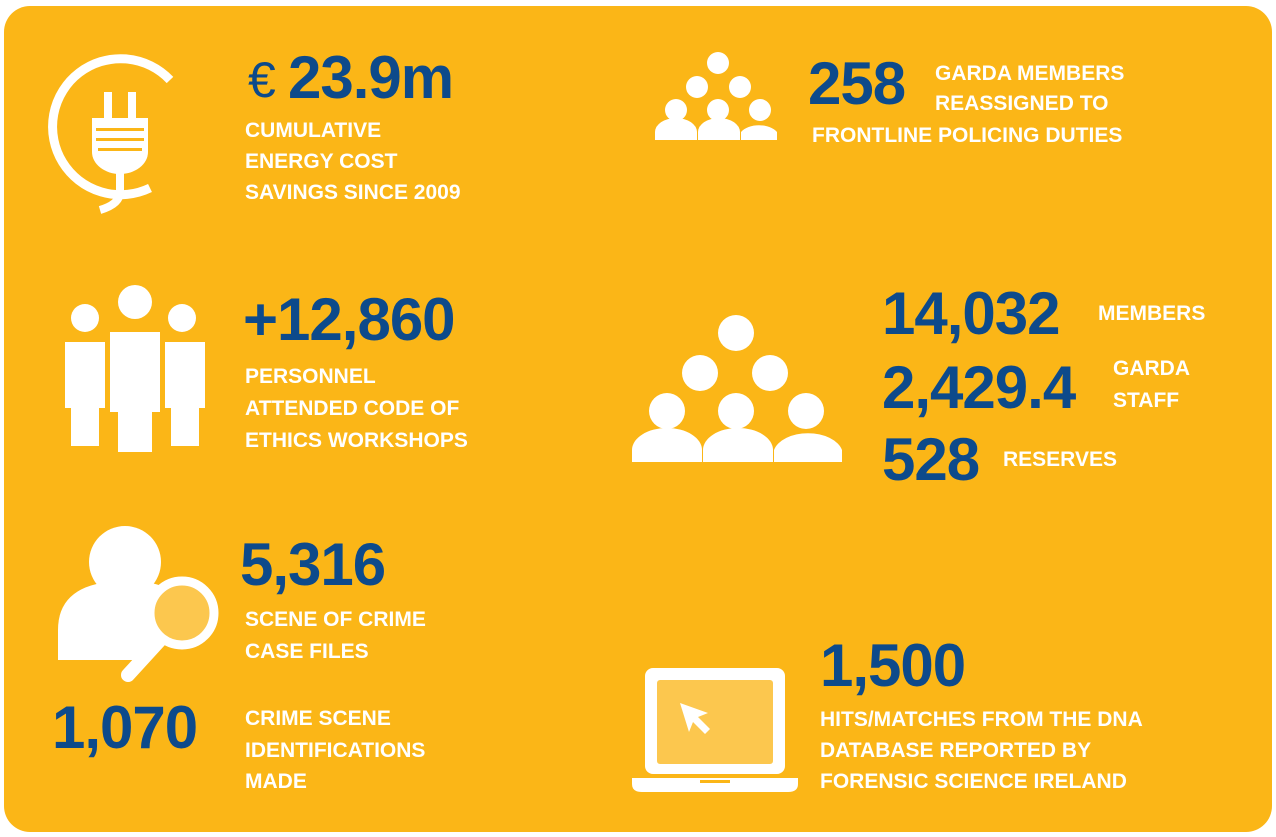 This screenshot has height=837, width=1276. What do you see at coordinates (1060, 459) in the screenshot?
I see `label: RESERVES` at bounding box center [1060, 459].